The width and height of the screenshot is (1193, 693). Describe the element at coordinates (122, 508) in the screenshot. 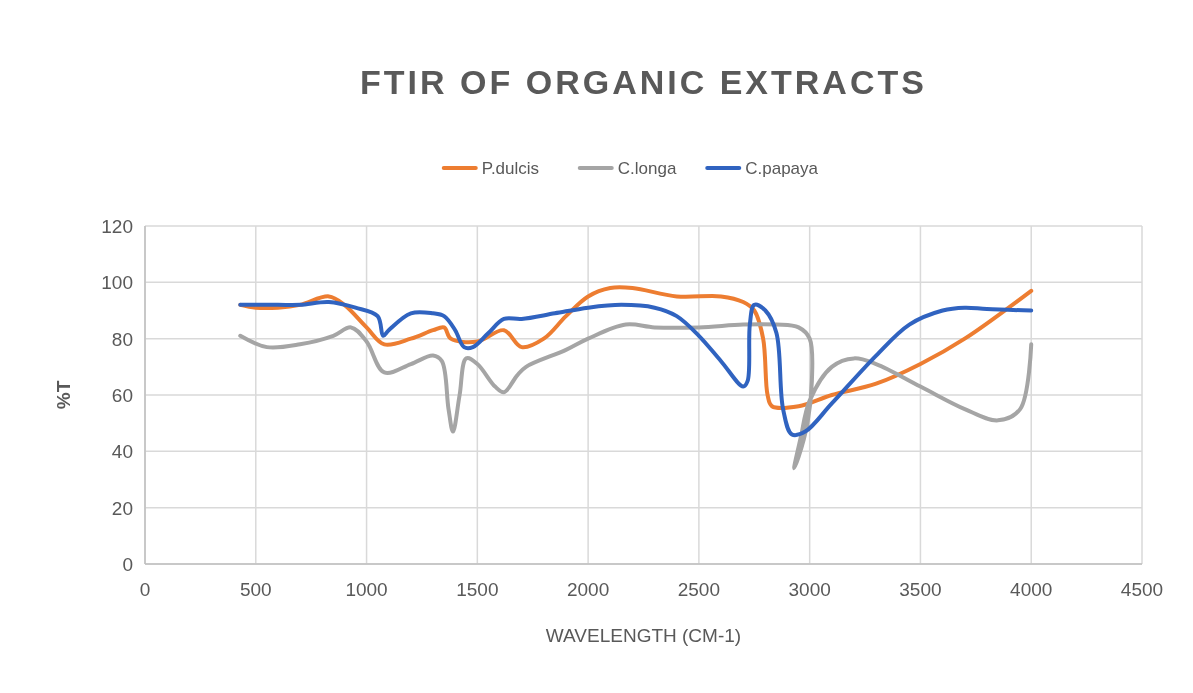

I see `y-tick-label: 20` at that location.